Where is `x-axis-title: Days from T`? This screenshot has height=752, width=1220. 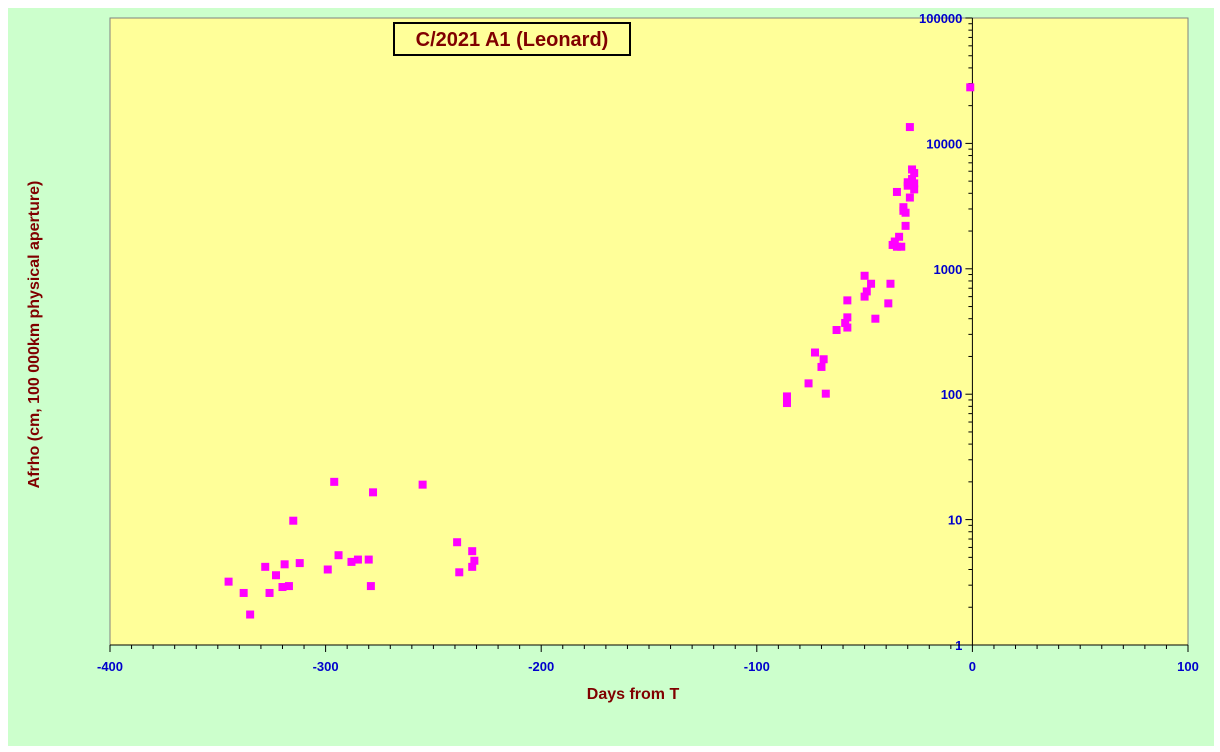
x-axis-title: Days from T is located at coordinates (633, 694).